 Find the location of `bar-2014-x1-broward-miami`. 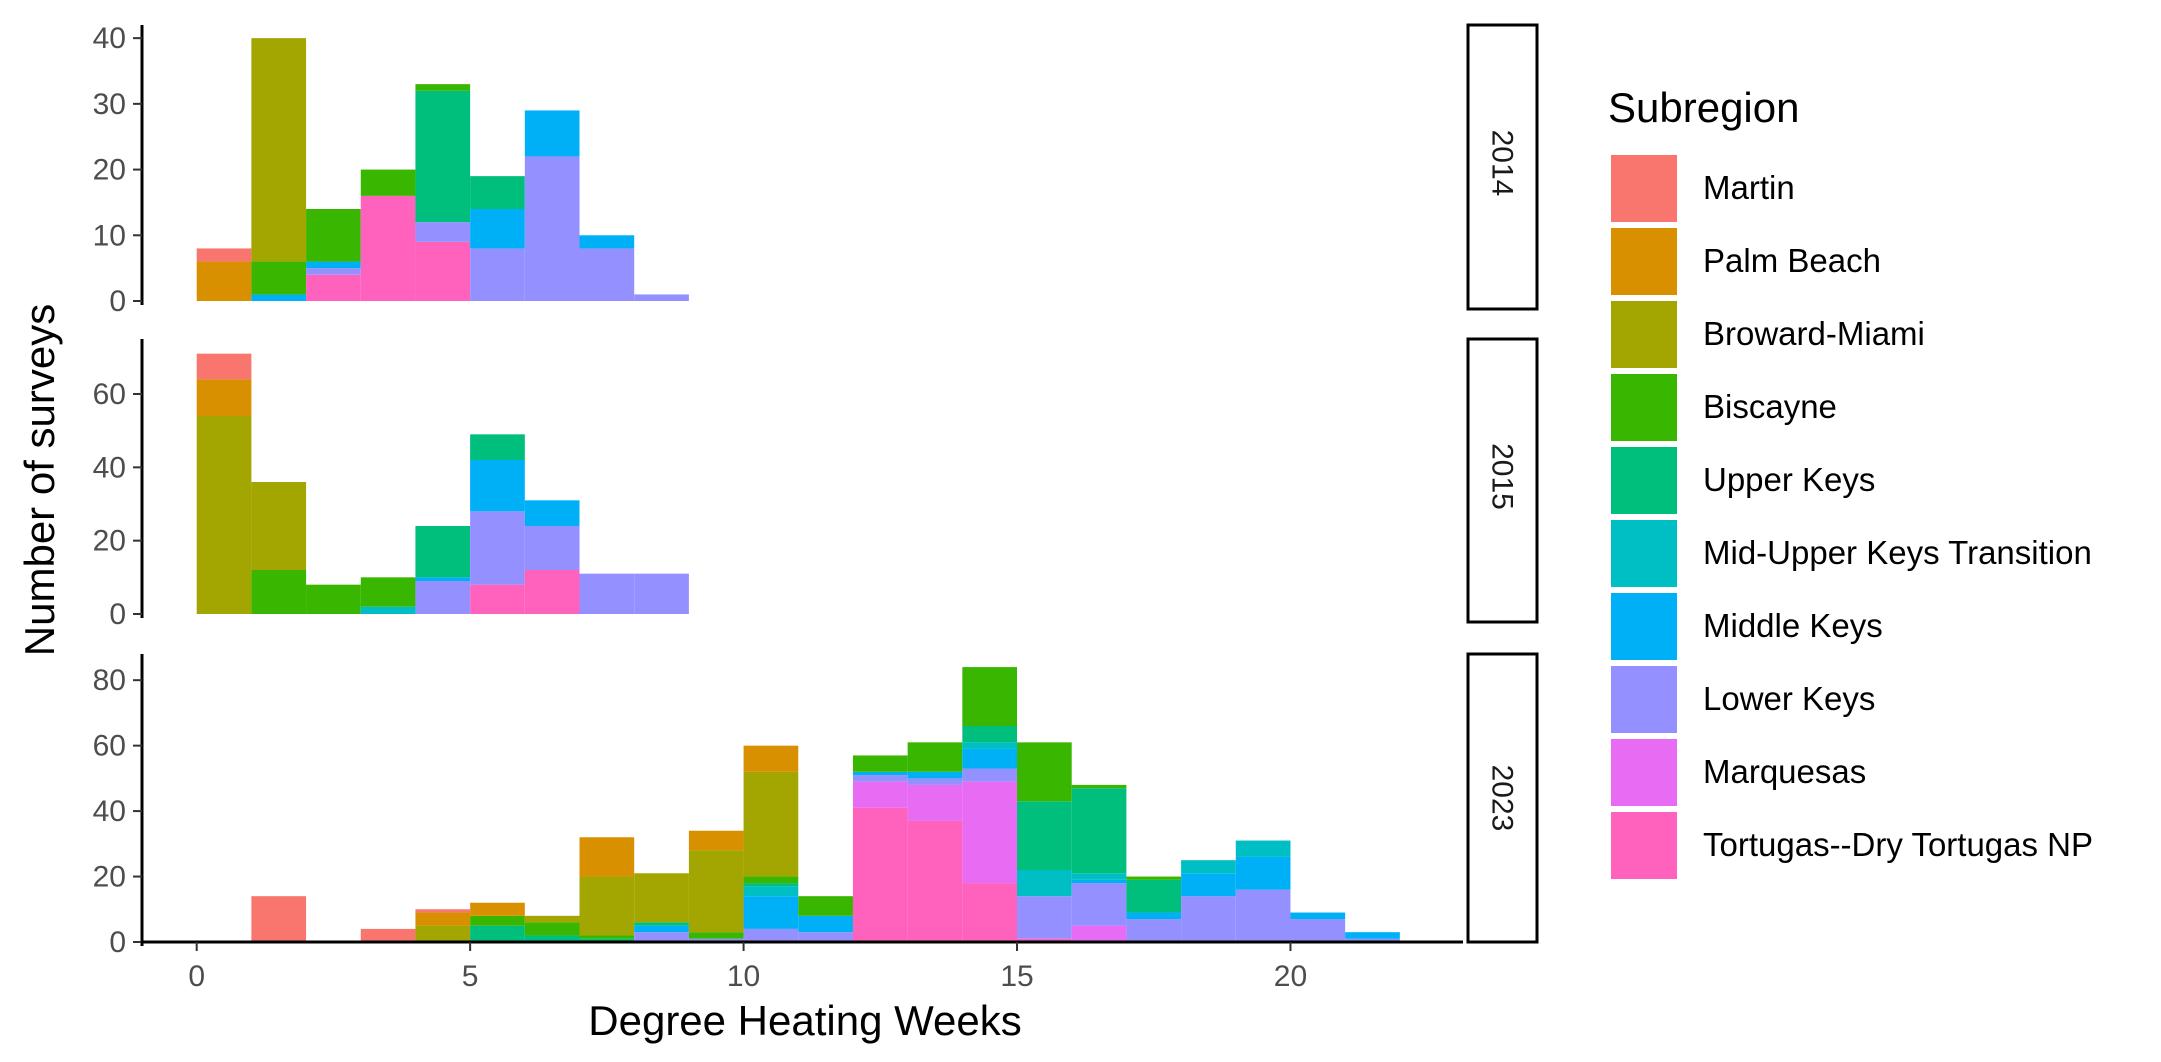

bar-2014-x1-broward-miami is located at coordinates (279, 150).